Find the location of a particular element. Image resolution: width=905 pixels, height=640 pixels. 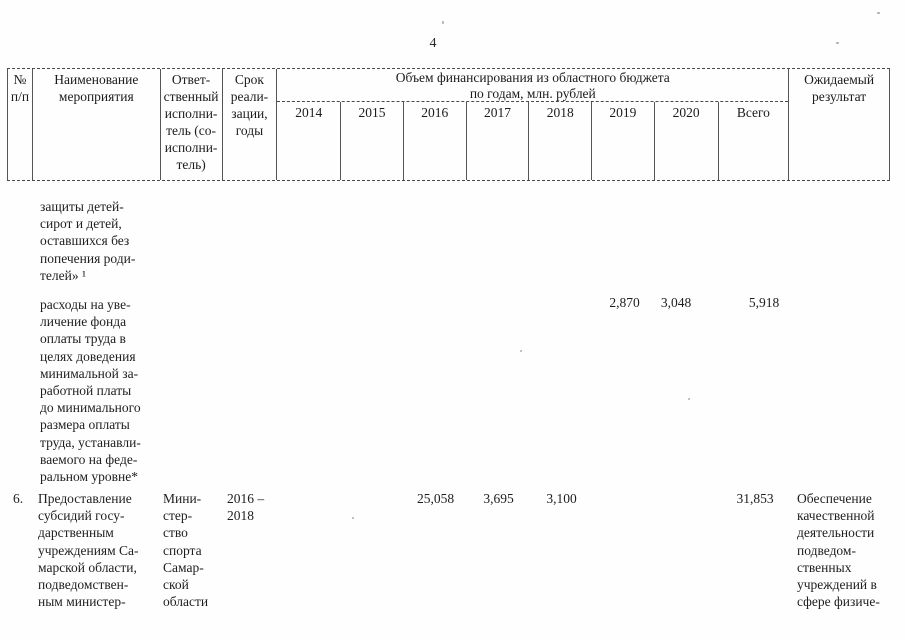

page-number: 4 is located at coordinates (433, 43).